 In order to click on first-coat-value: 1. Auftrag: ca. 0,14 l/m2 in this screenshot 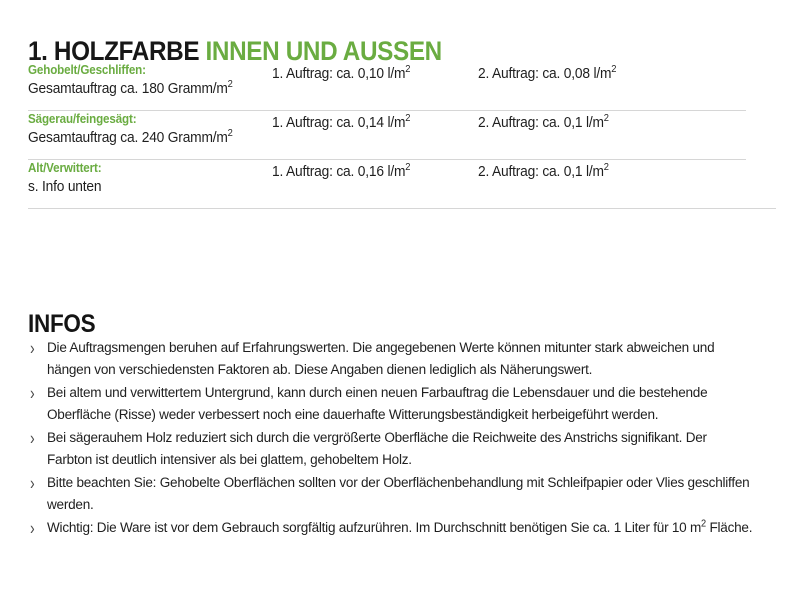, I will do `click(370, 123)`.